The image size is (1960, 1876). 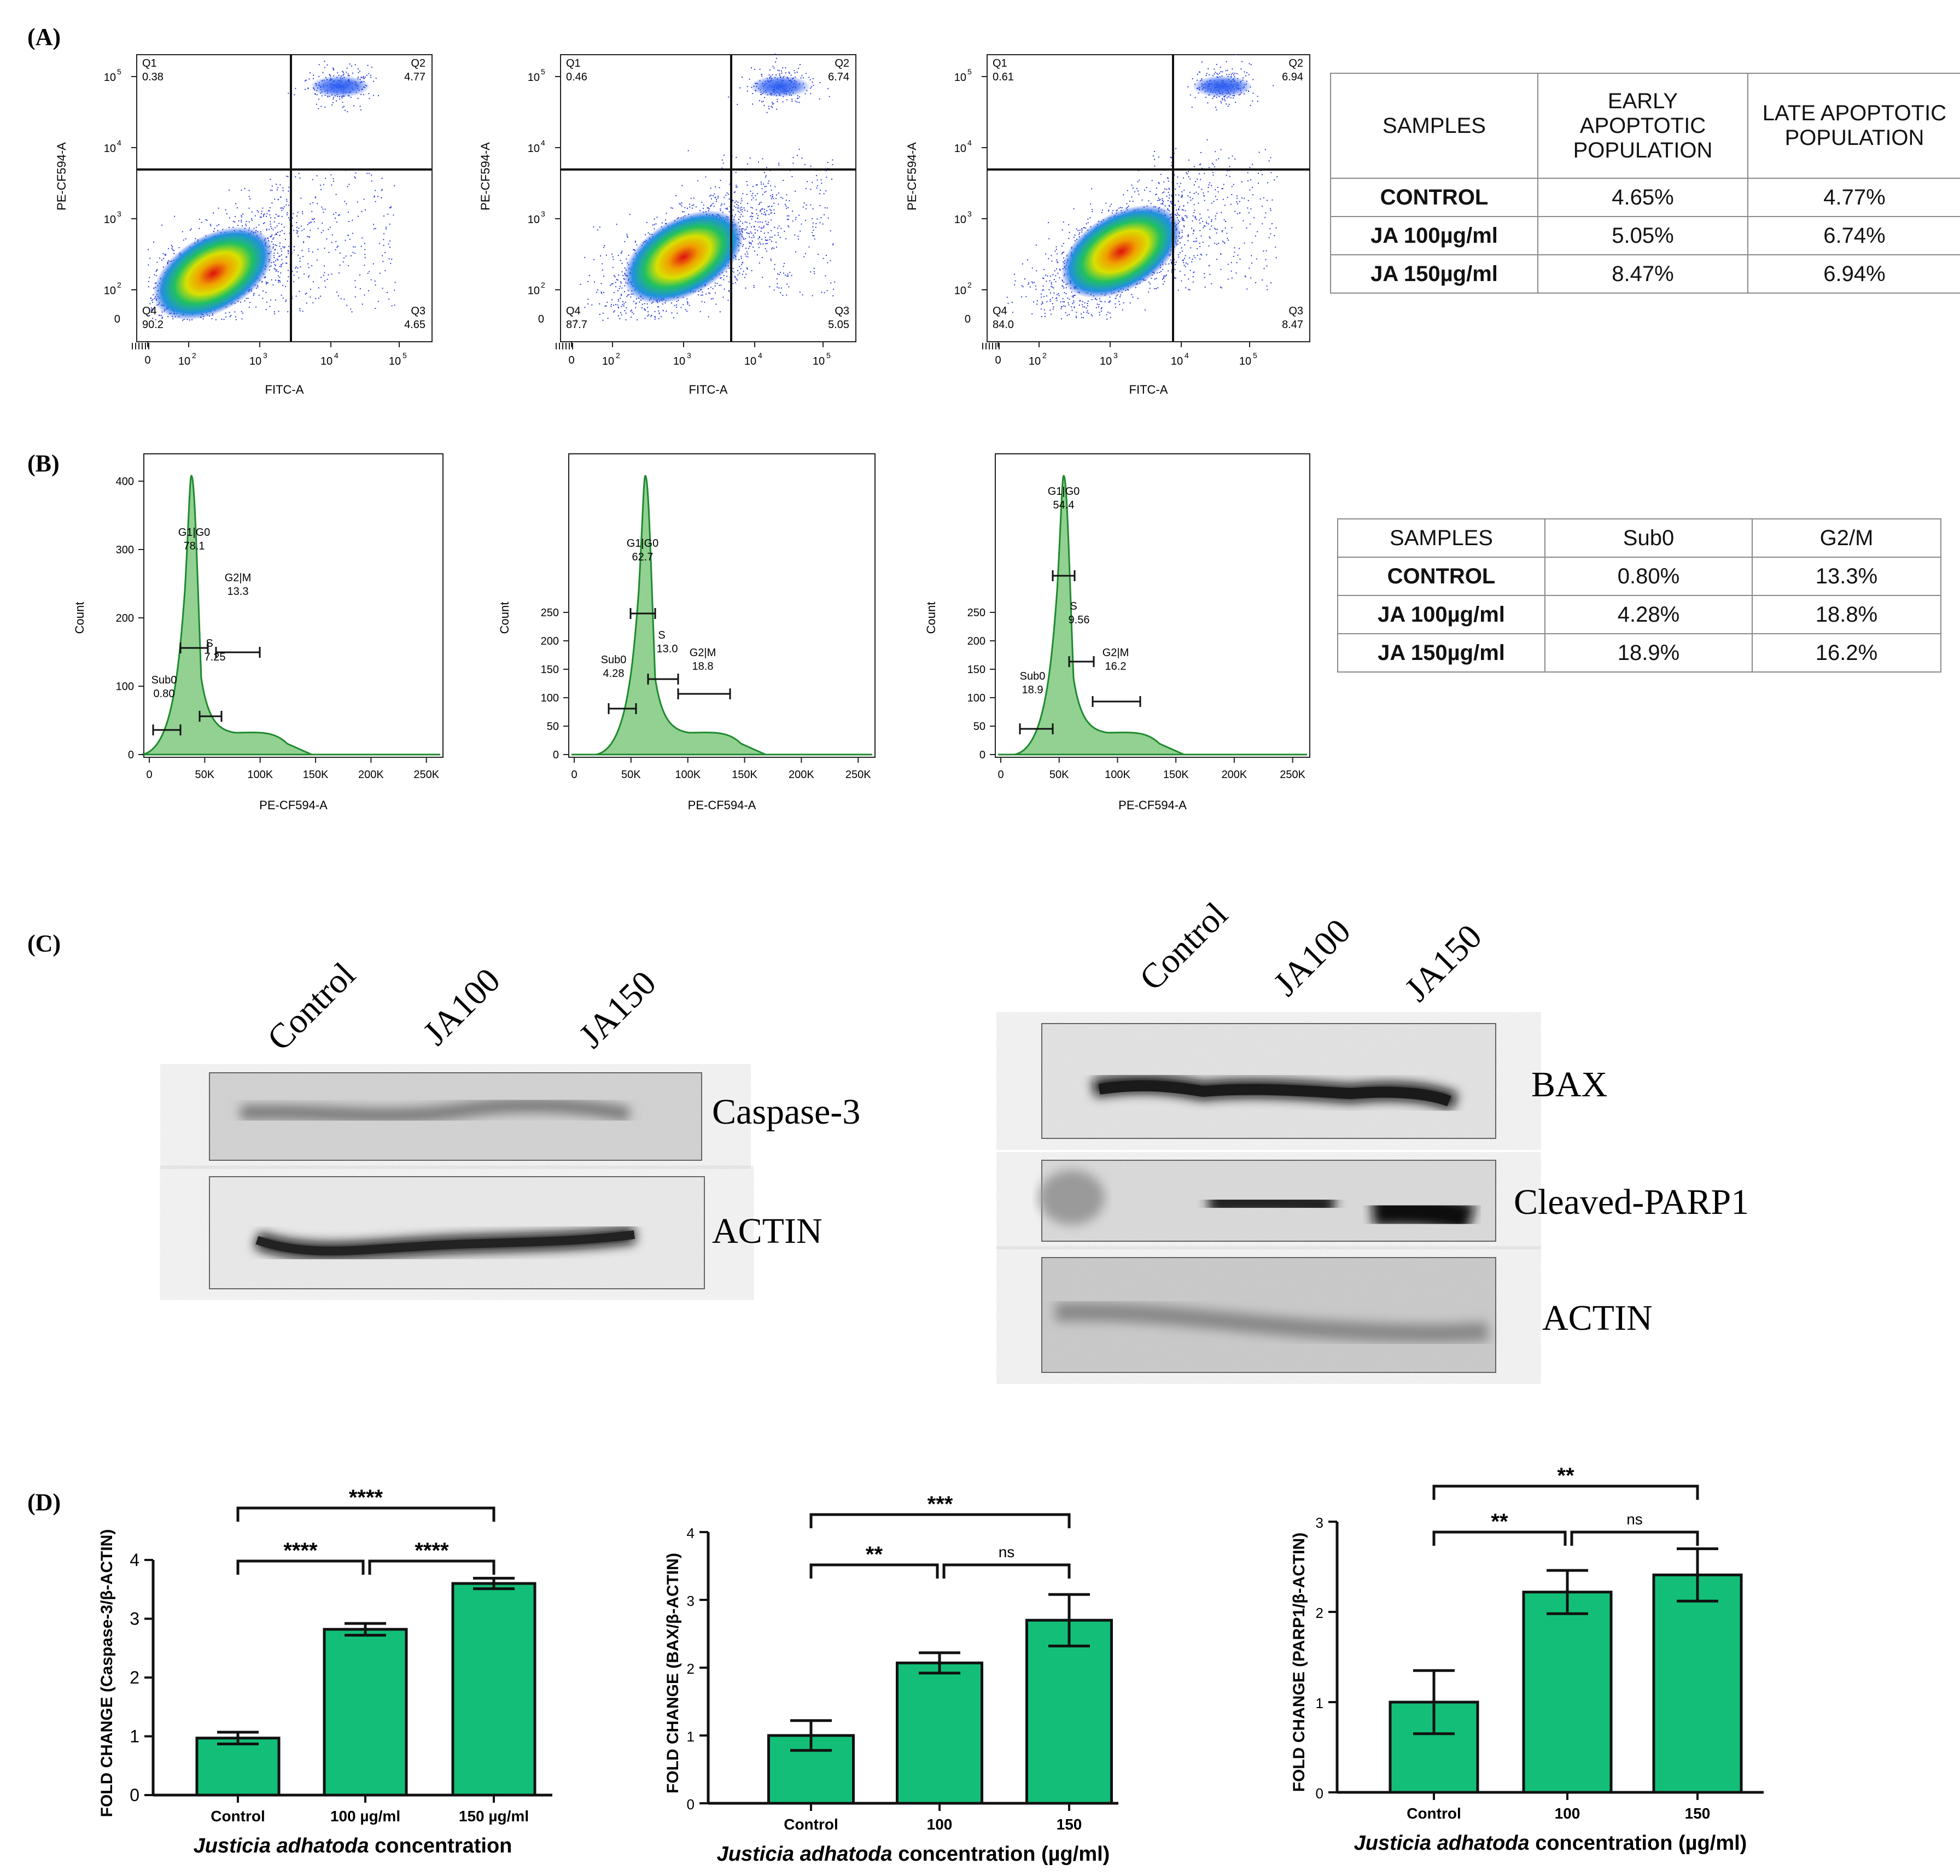 I want to click on row-early: 8.47%, so click(x=1642, y=274).